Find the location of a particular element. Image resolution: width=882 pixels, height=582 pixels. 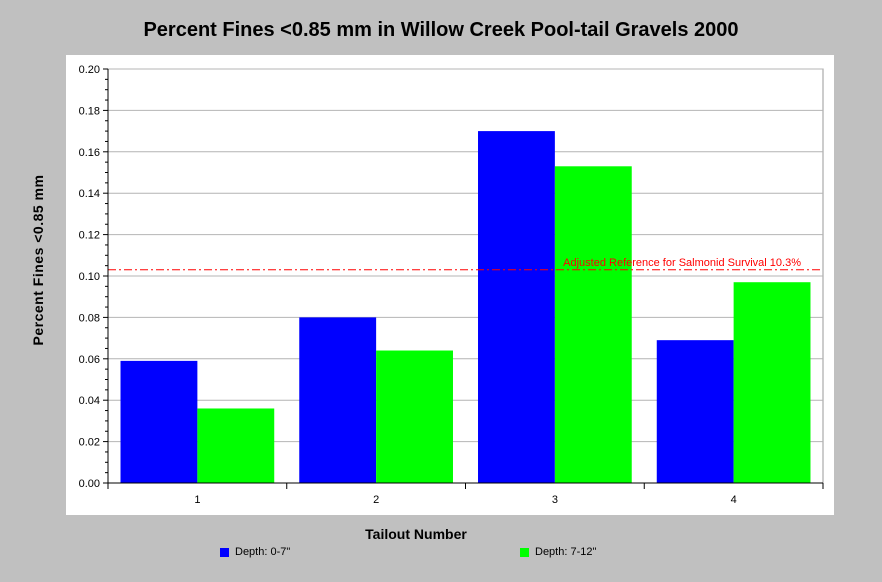

y-axis-label: Percent Fines <0.85 mm is located at coordinates (38, 260).